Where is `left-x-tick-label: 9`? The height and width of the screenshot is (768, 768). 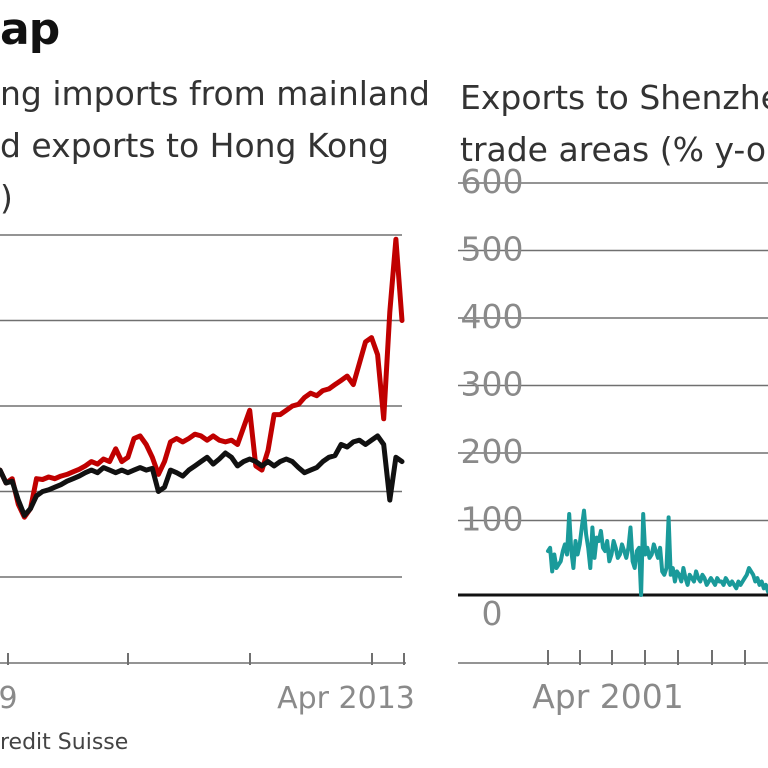 left-x-tick-label: 9 is located at coordinates (9, 698).